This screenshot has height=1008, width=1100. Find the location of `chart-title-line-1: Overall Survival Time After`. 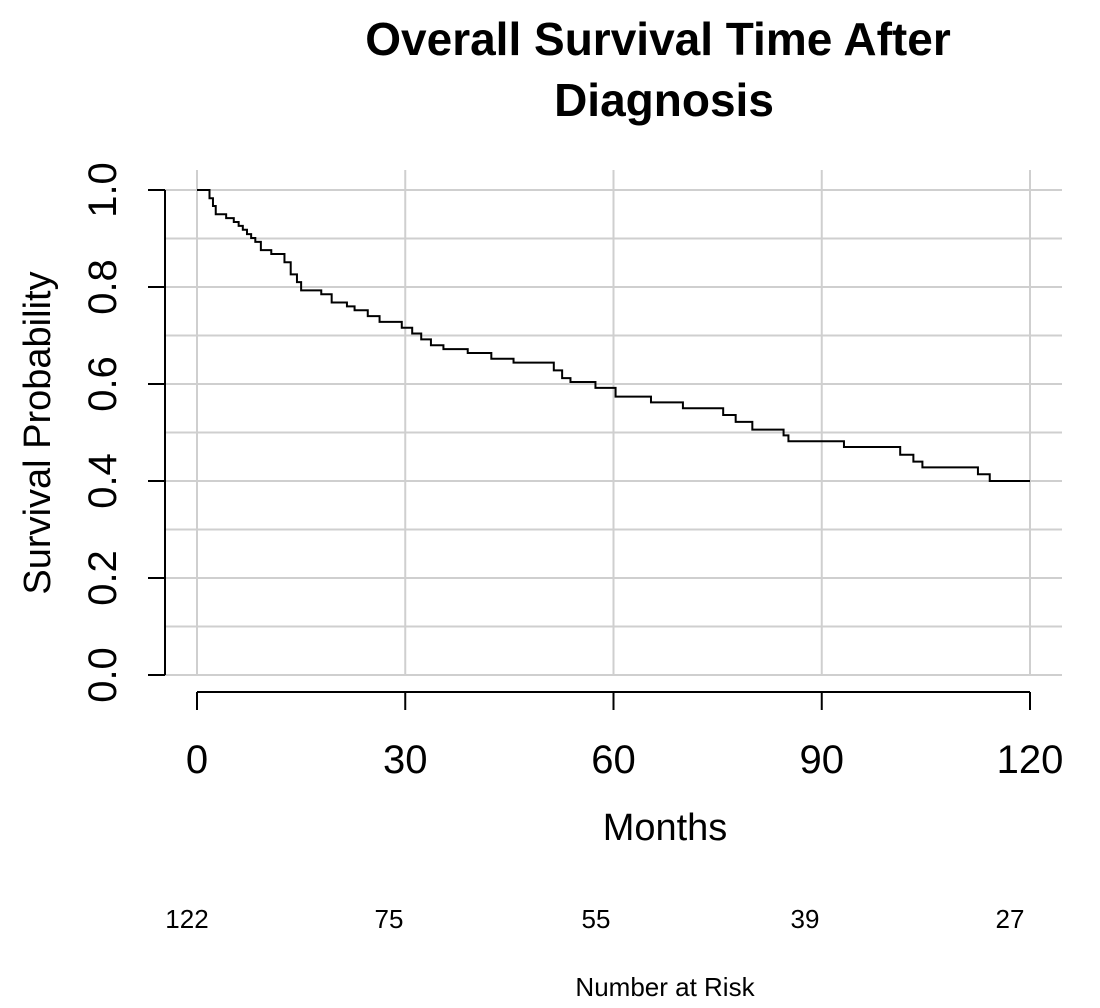

chart-title-line-1: Overall Survival Time After is located at coordinates (658, 39).